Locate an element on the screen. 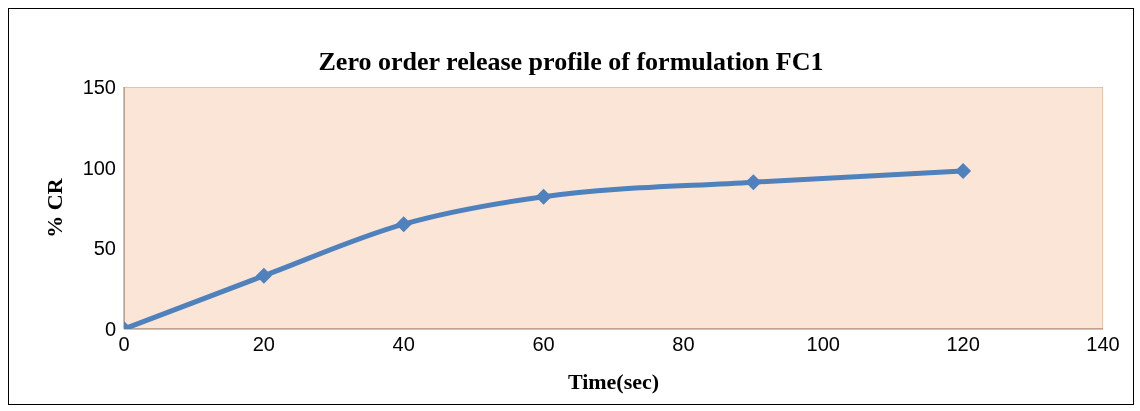 This screenshot has width=1140, height=411. y-tick-label: 50 is located at coordinates (104, 248).